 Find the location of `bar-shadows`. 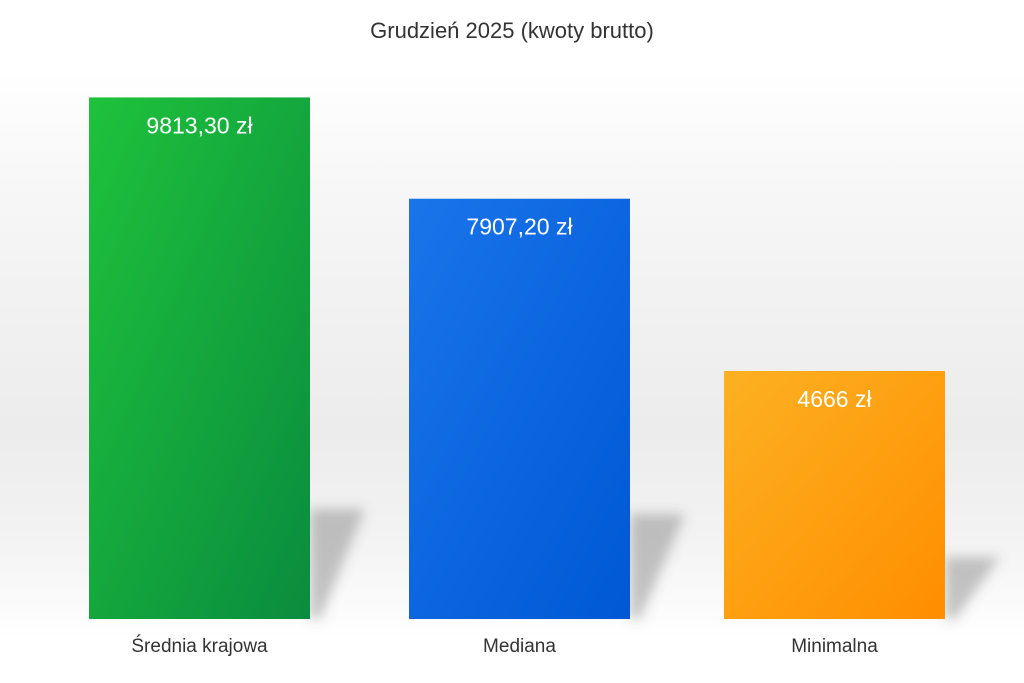

bar-shadows is located at coordinates (655, 564).